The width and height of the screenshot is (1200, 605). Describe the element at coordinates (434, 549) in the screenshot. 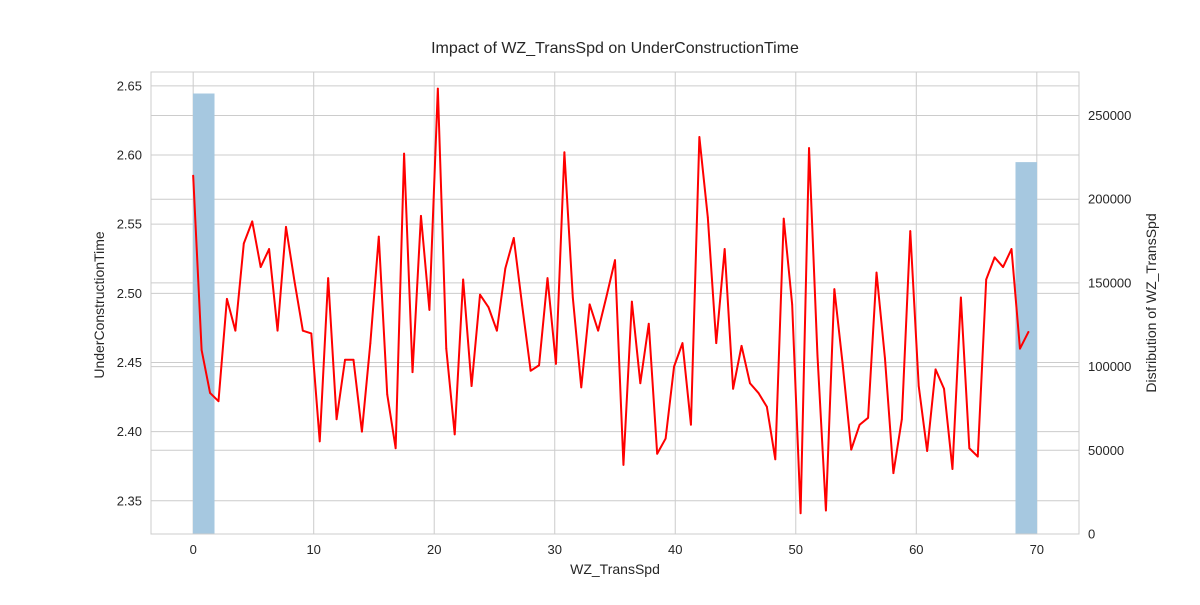

I see `x-tick-label: 20` at that location.